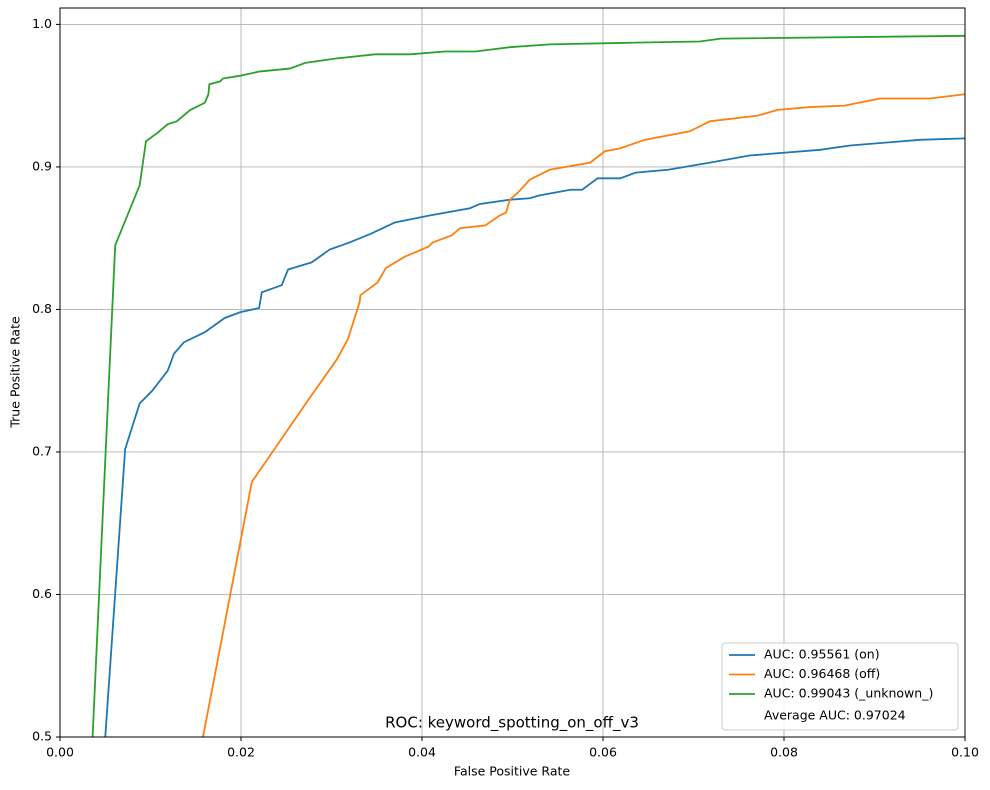 The image size is (990, 790). Describe the element at coordinates (42, 450) in the screenshot. I see `y-tick-label: 0.7` at that location.